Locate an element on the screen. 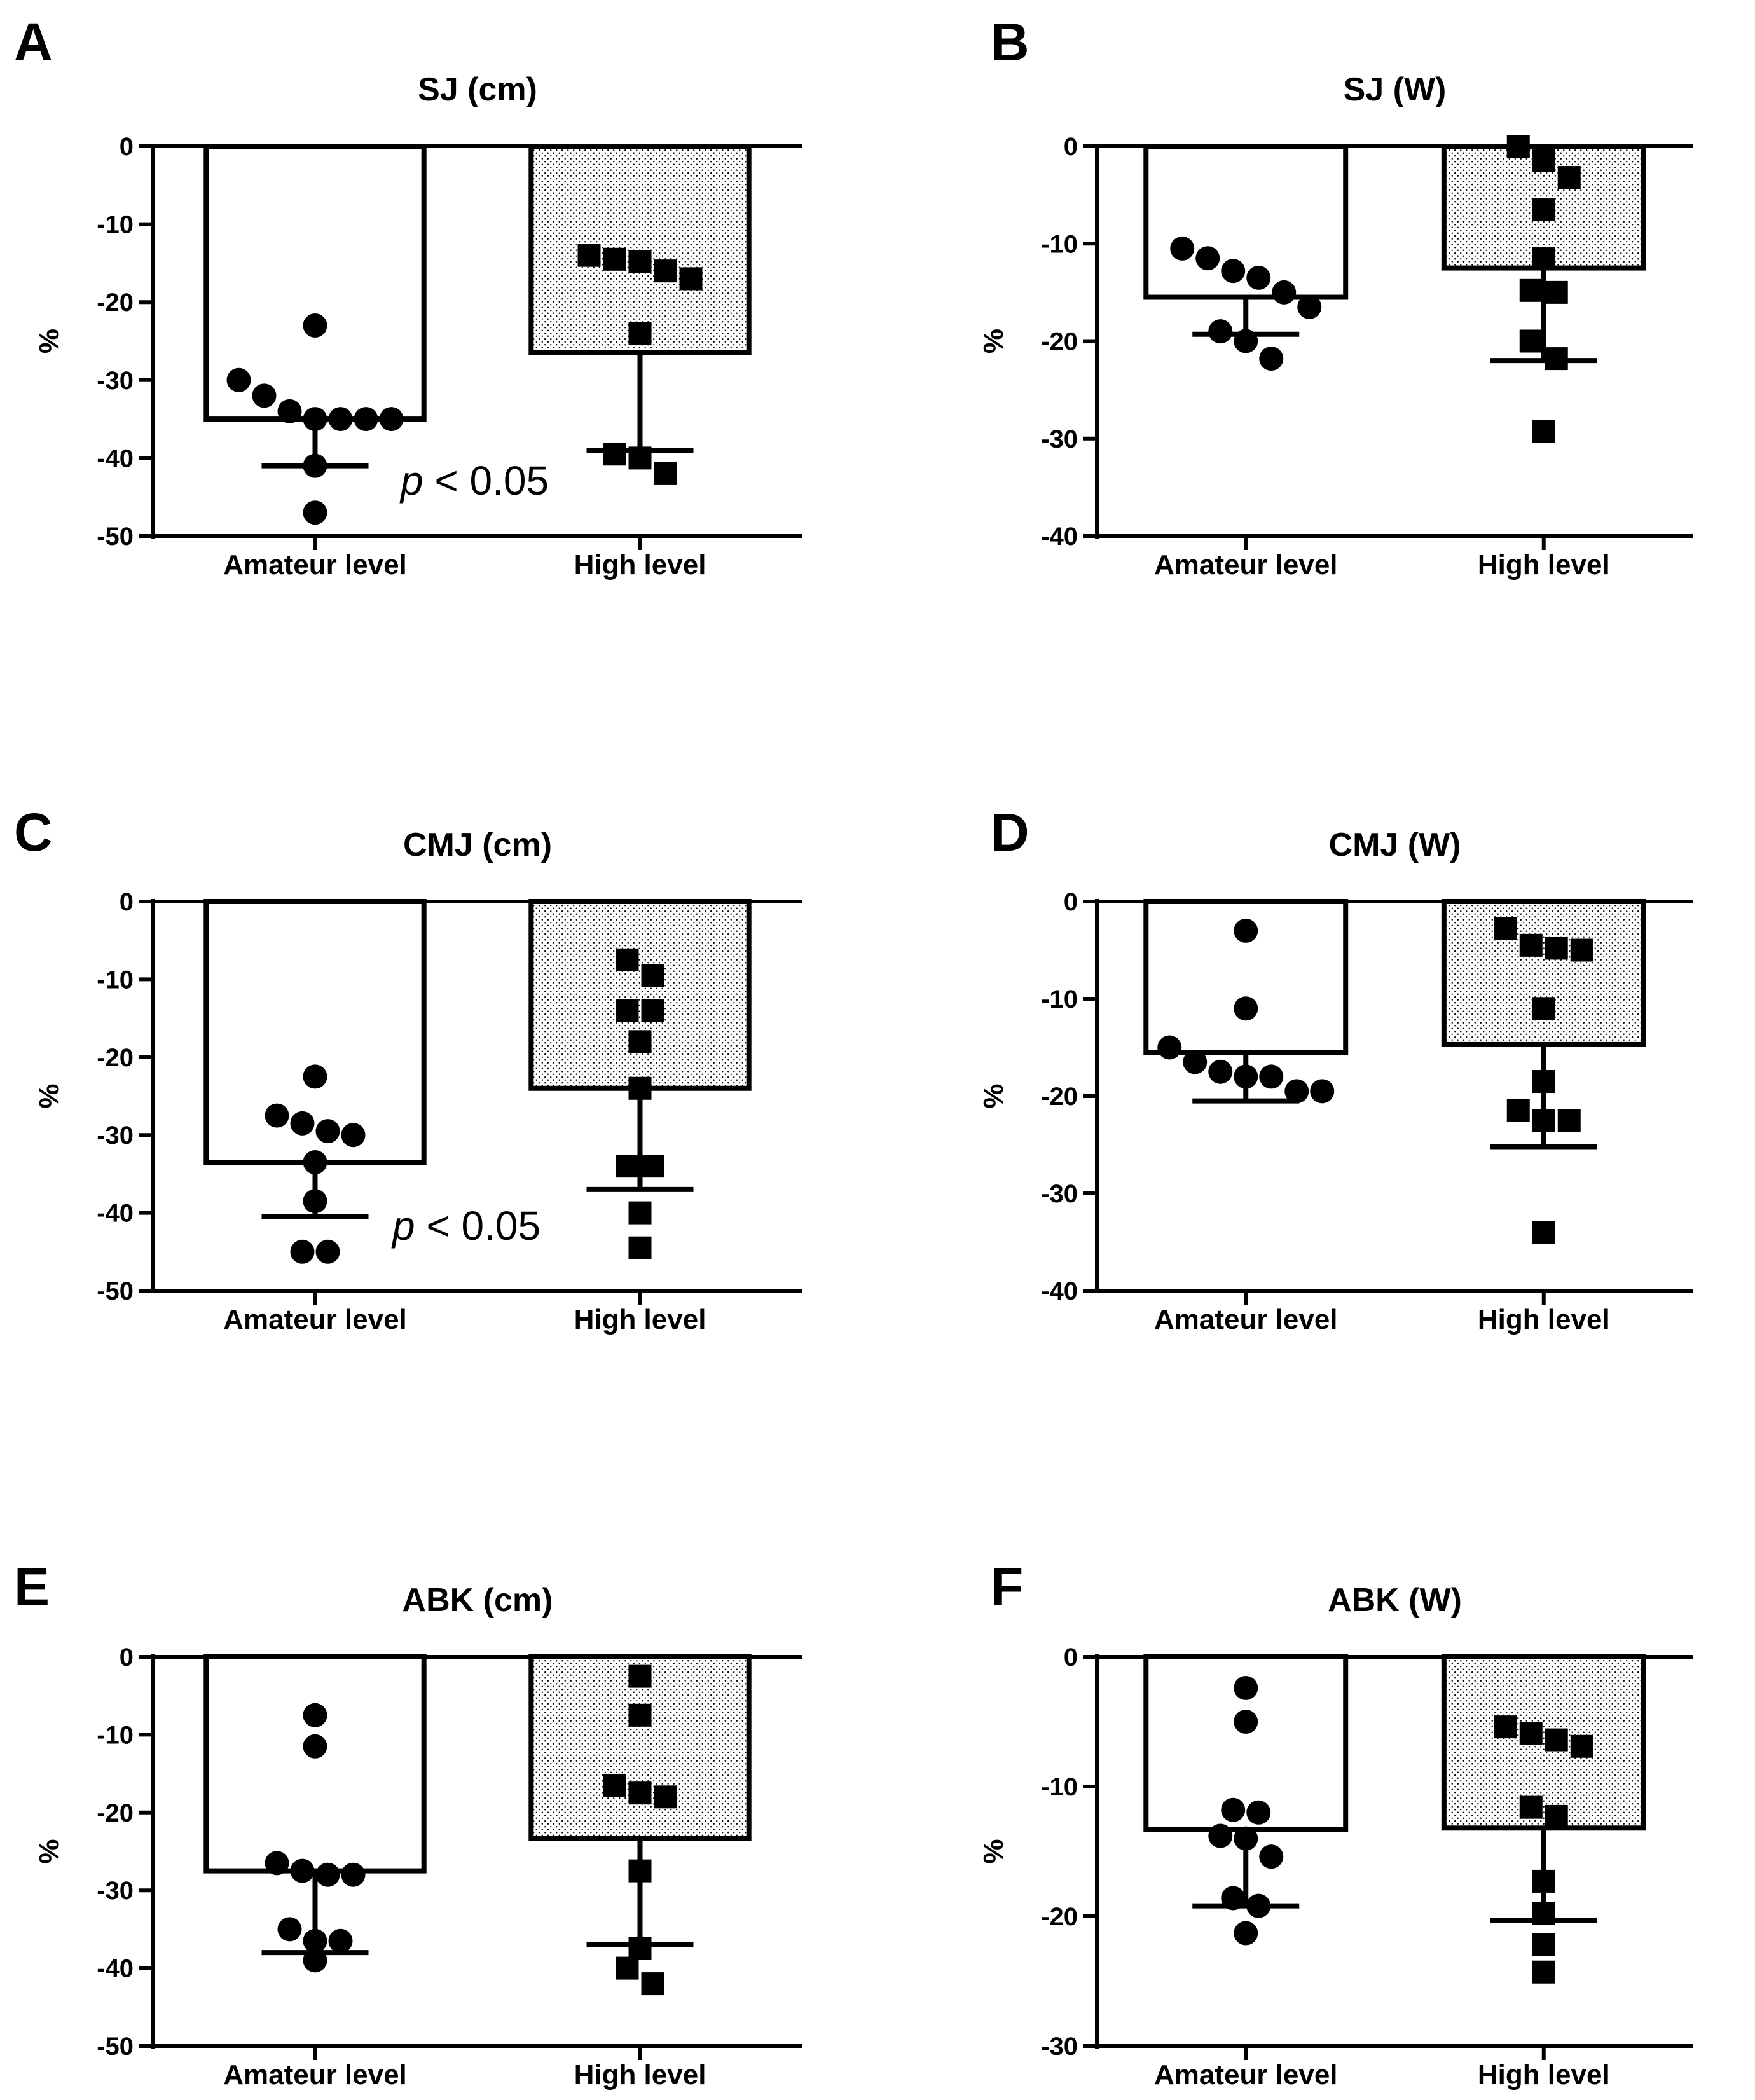 The image size is (1755, 2100). panel-letter: A is located at coordinates (33, 42).